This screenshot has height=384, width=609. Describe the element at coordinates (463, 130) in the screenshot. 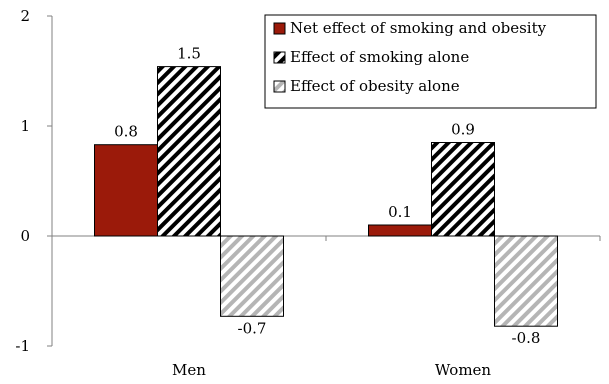

I see `data-label: 0.9` at that location.